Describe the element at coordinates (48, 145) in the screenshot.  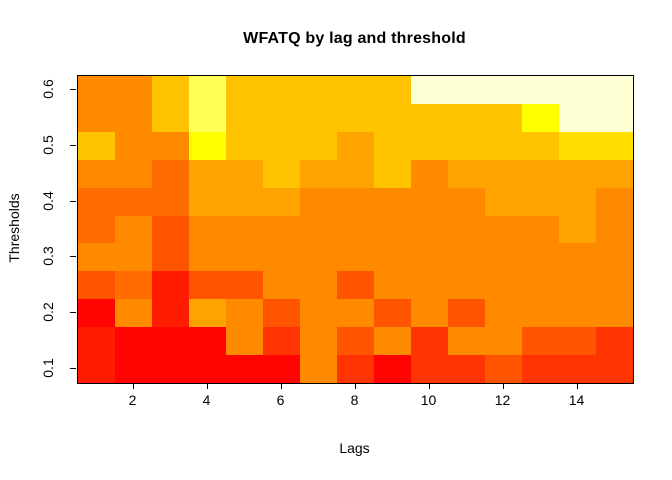
I see `y-tick-label: 0.5` at that location.